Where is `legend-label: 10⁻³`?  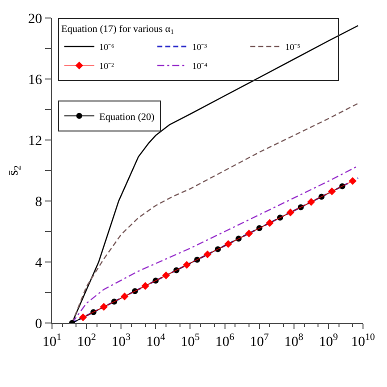
legend-label: 10⁻³ is located at coordinates (200, 47).